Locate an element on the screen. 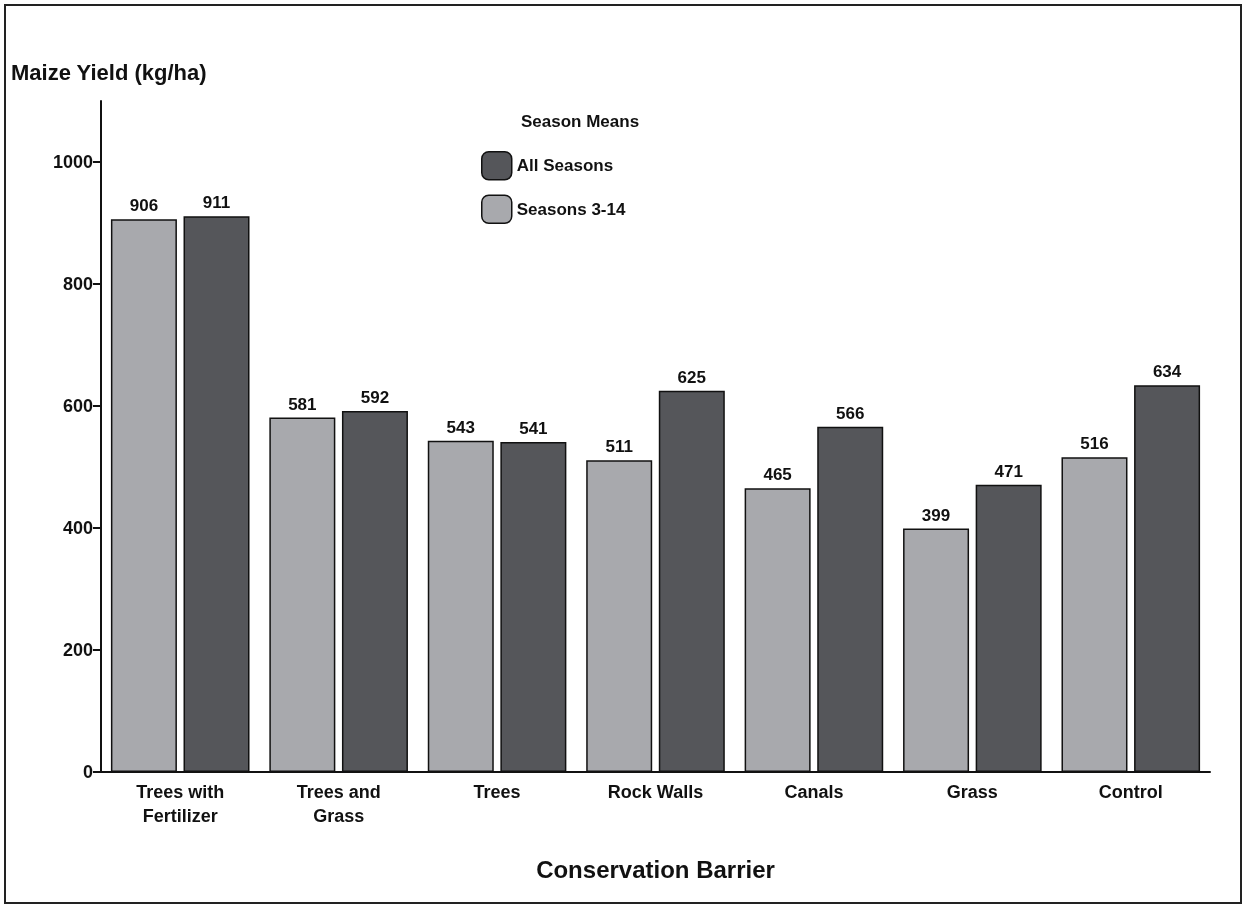  y-tick-label: 600 is located at coordinates (77, 406).